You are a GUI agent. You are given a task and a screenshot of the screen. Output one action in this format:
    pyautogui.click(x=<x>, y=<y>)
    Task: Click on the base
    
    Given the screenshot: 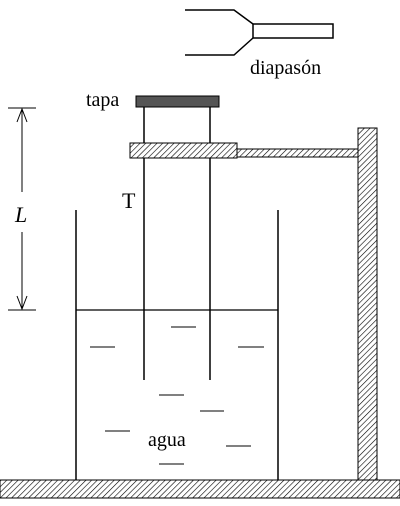 What is the action you would take?
    pyautogui.click(x=200, y=489)
    